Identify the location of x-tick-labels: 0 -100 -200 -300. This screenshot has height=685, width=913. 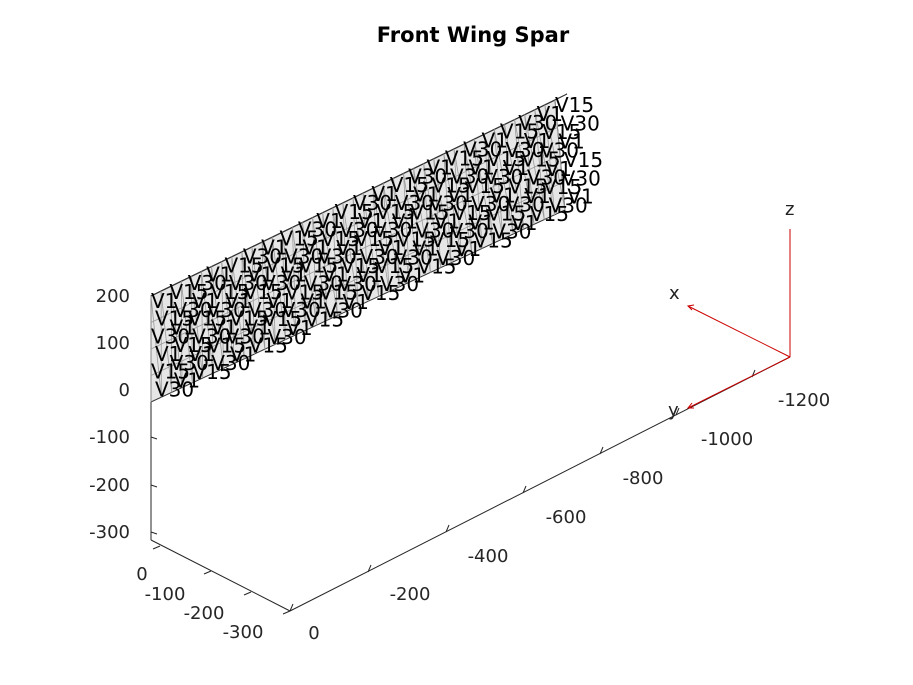
(199, 603).